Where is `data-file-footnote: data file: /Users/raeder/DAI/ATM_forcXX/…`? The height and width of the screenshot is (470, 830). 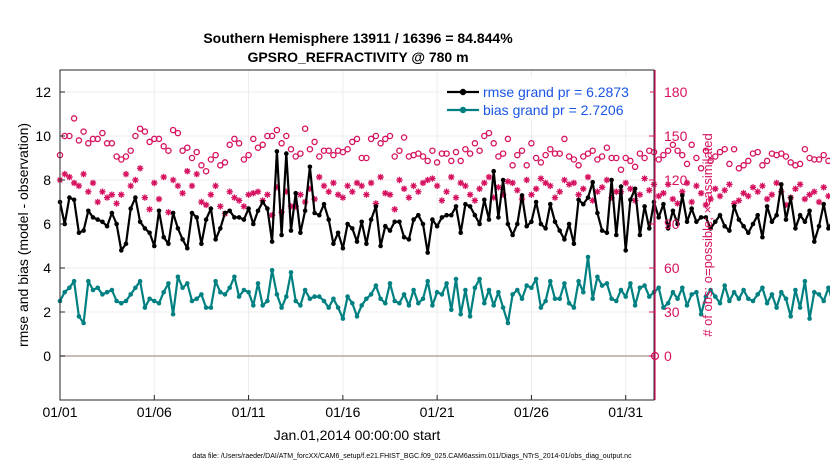 data-file-footnote: data file: /Users/raeder/DAI/ATM_forcXX/… is located at coordinates (412, 456).